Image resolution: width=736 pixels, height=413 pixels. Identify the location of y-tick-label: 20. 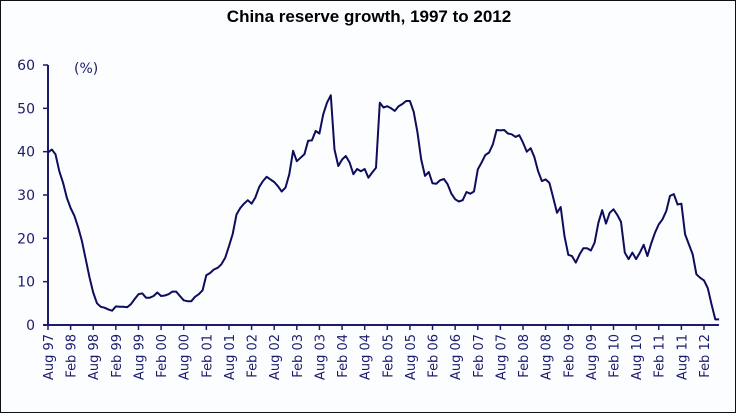
(26, 239).